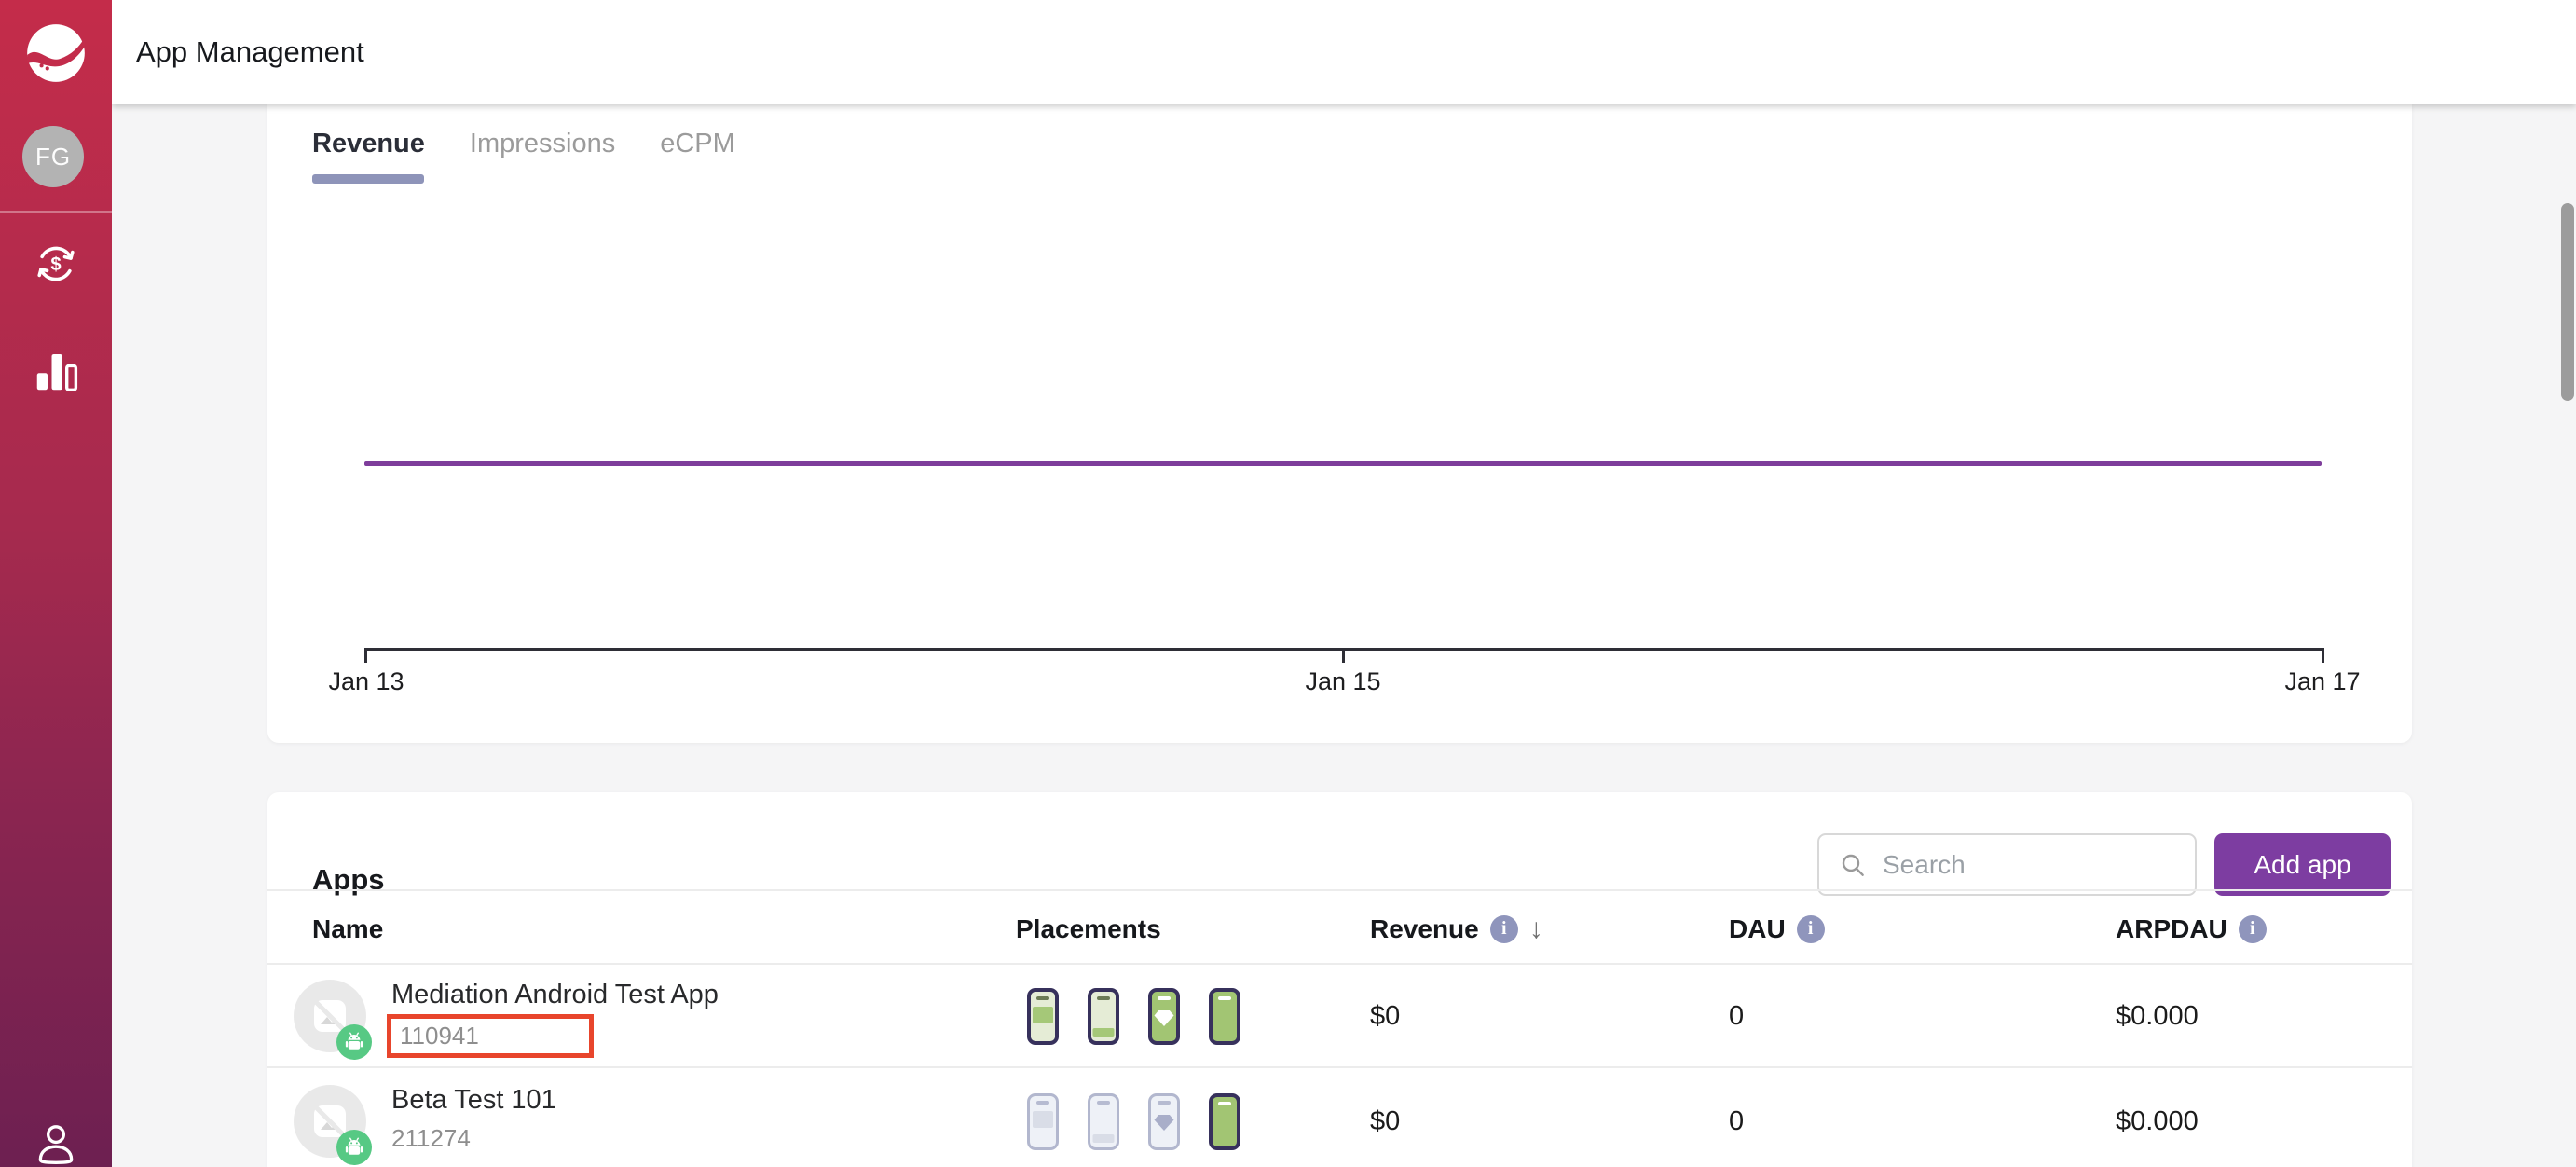  Describe the element at coordinates (368, 179) in the screenshot. I see `active-tab-underline` at that location.